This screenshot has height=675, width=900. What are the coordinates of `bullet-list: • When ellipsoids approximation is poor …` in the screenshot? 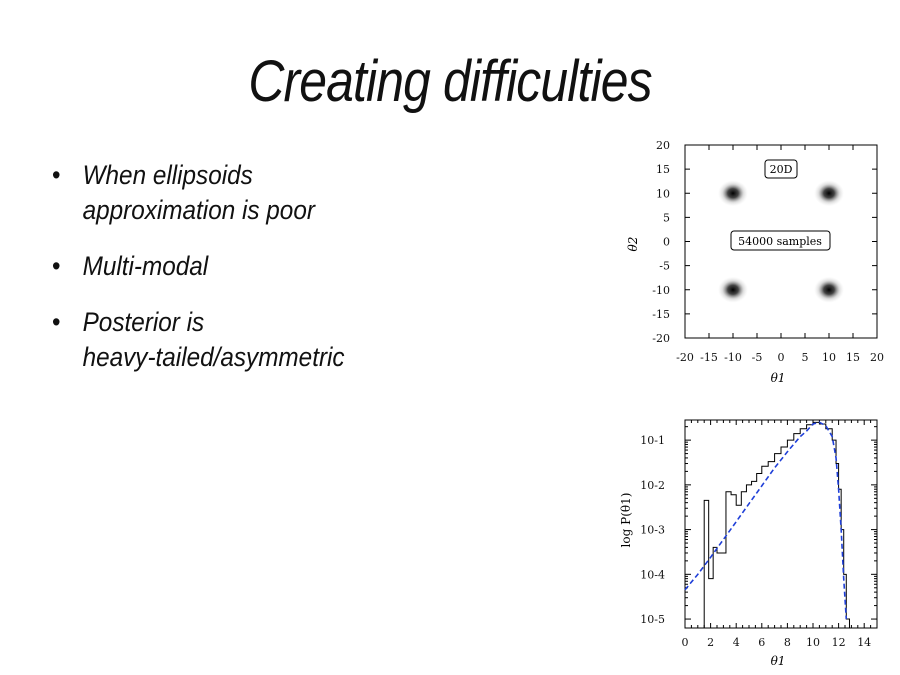 It's located at (242, 277).